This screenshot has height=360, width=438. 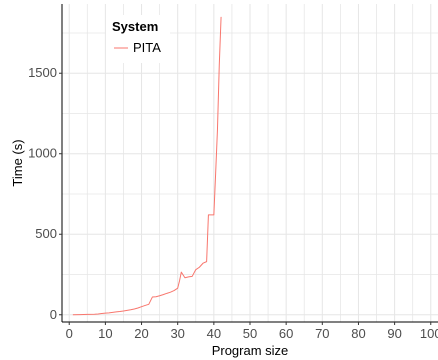 I want to click on x-tick-label: 90, so click(x=394, y=333).